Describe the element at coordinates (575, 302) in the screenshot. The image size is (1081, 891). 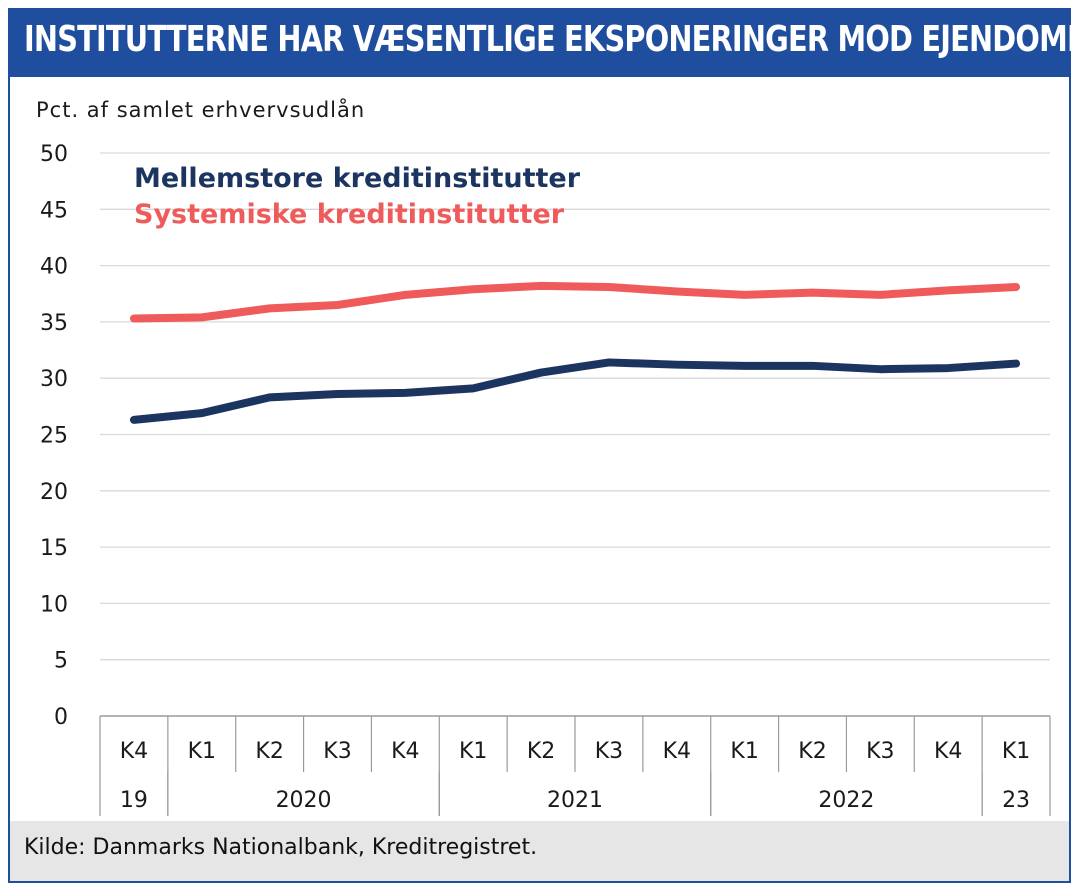
I see `series-line-systemiske` at that location.